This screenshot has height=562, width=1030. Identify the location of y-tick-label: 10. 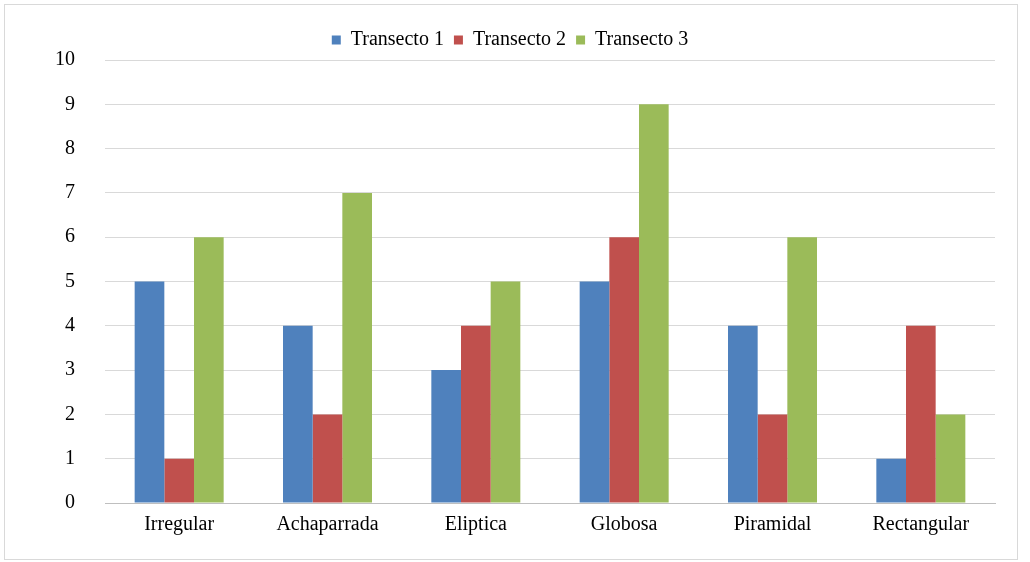
(65, 58).